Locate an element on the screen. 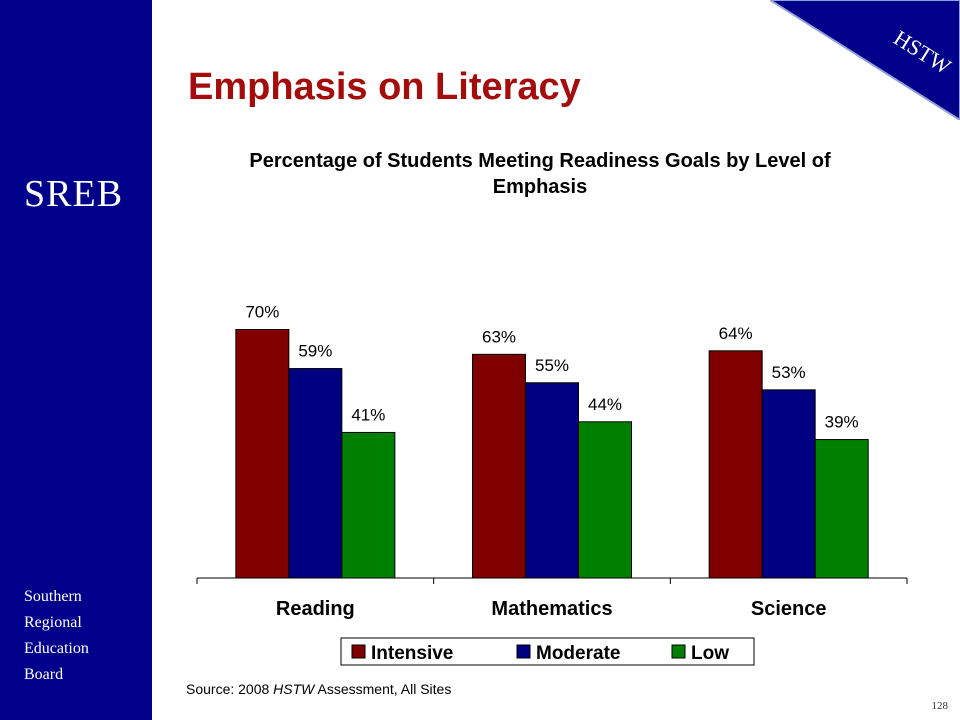 Image resolution: width=960 pixels, height=720 pixels. source-note: Source: 2008 HSTW Assessment, All Sites is located at coordinates (318, 689).